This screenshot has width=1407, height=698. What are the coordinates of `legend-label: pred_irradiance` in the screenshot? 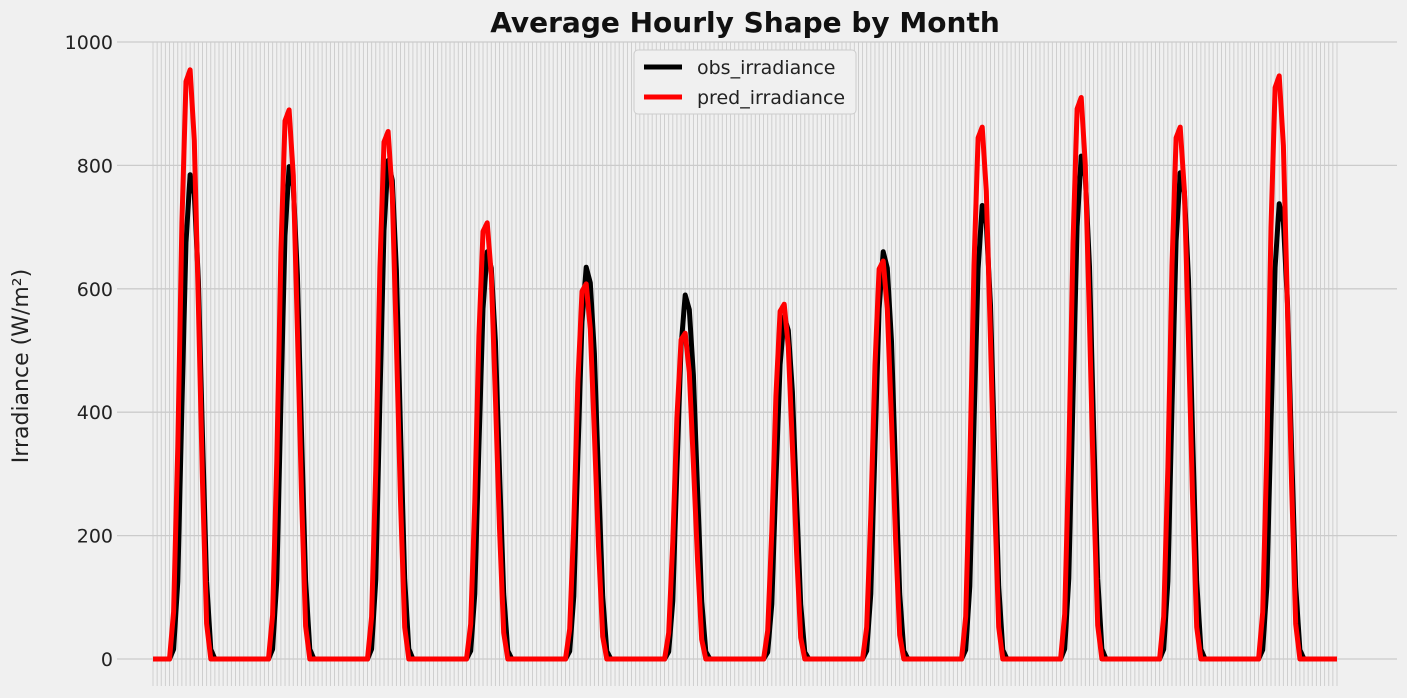 It's located at (771, 98).